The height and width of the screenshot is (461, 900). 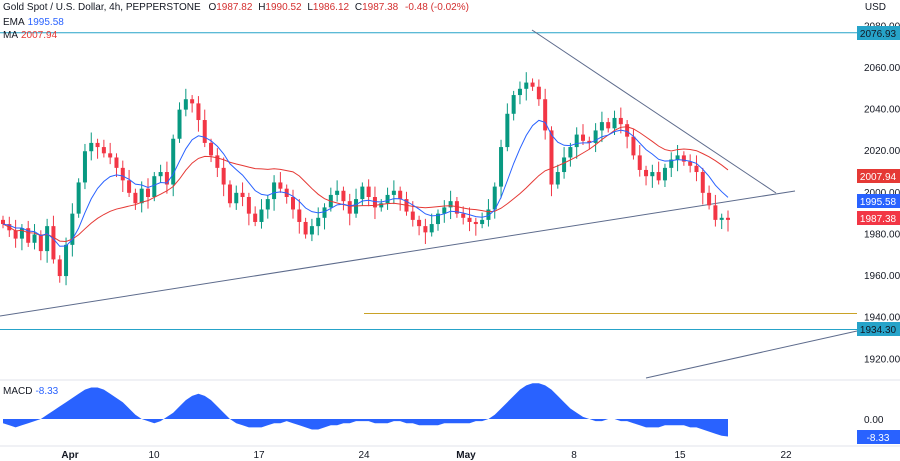 I want to click on y-tick-label: 1960.00, so click(x=882, y=276).